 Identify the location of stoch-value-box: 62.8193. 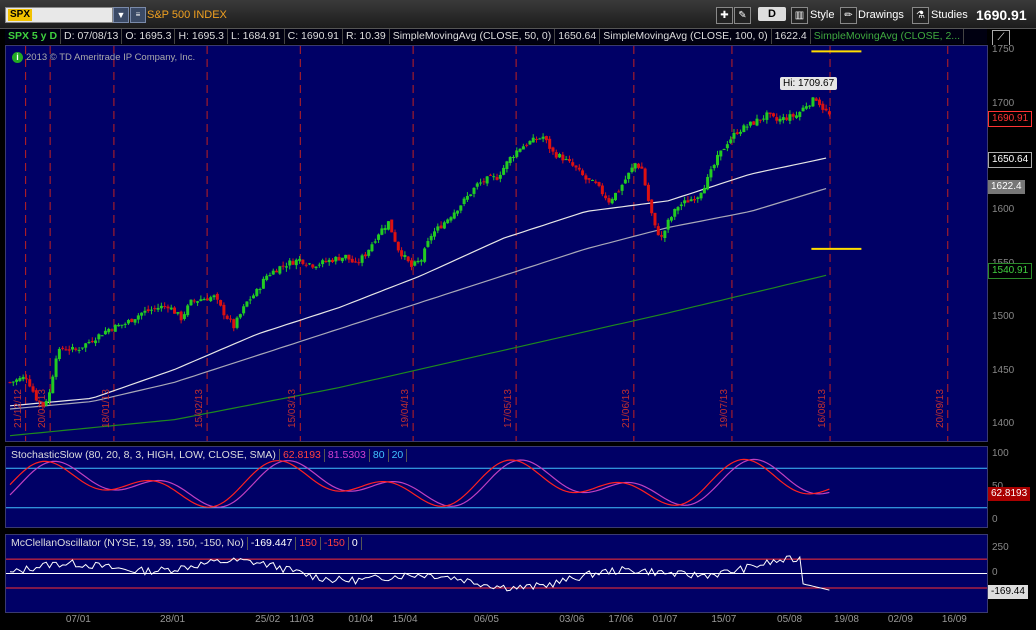
(1009, 494).